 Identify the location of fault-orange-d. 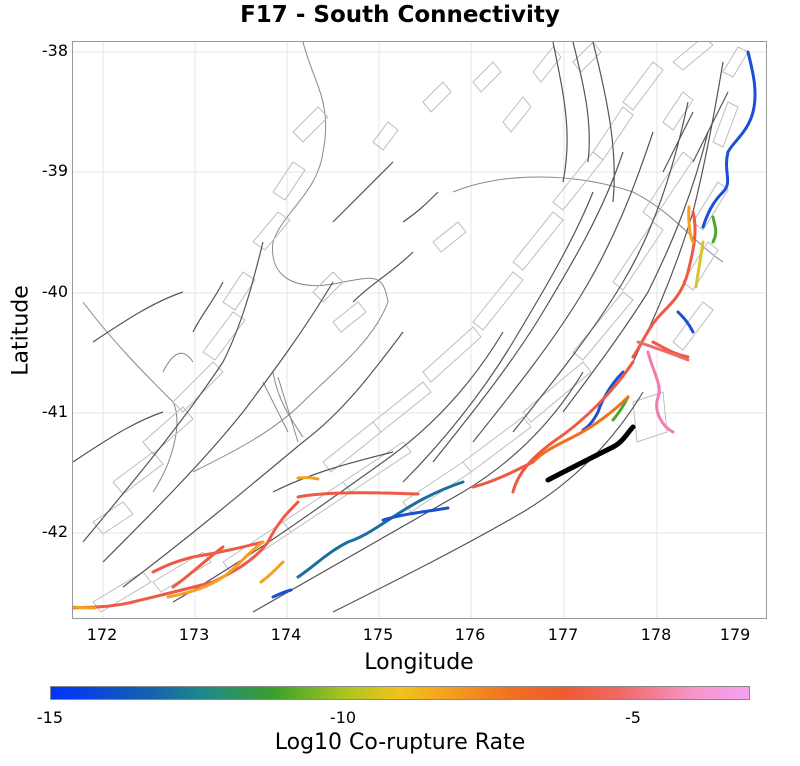
(215, 569).